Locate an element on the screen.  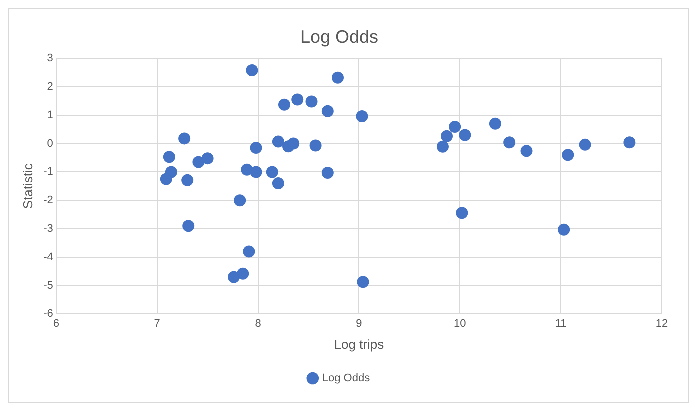
y-tick-label: -6 is located at coordinates (49, 314).